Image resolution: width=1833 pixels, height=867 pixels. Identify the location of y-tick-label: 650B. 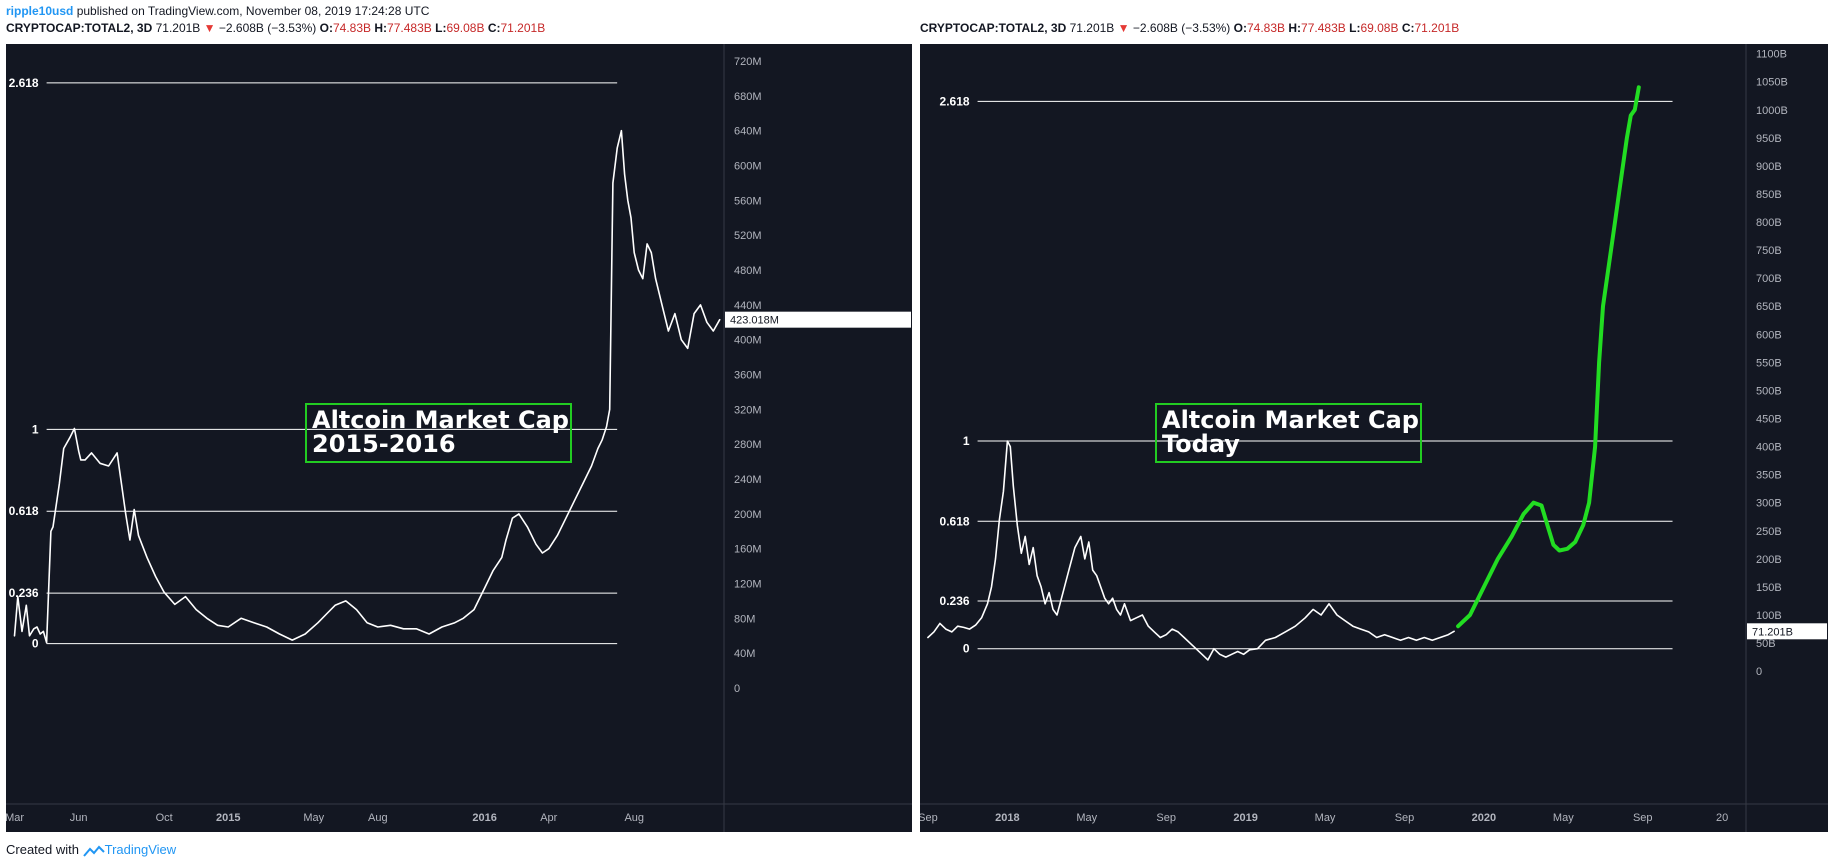
(1769, 307).